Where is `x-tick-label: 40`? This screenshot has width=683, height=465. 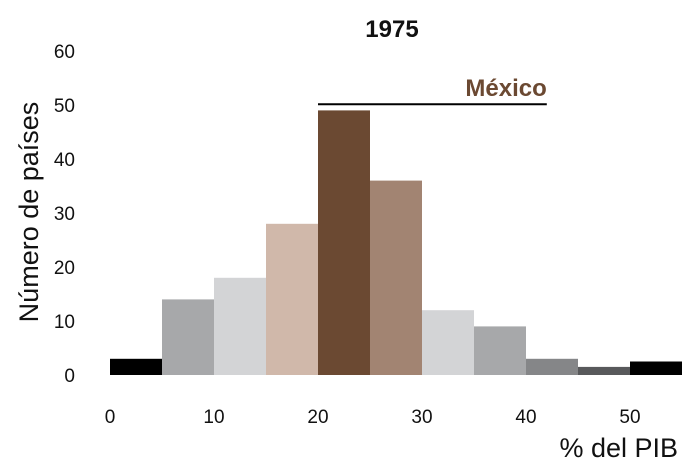 x-tick-label: 40 is located at coordinates (525, 417).